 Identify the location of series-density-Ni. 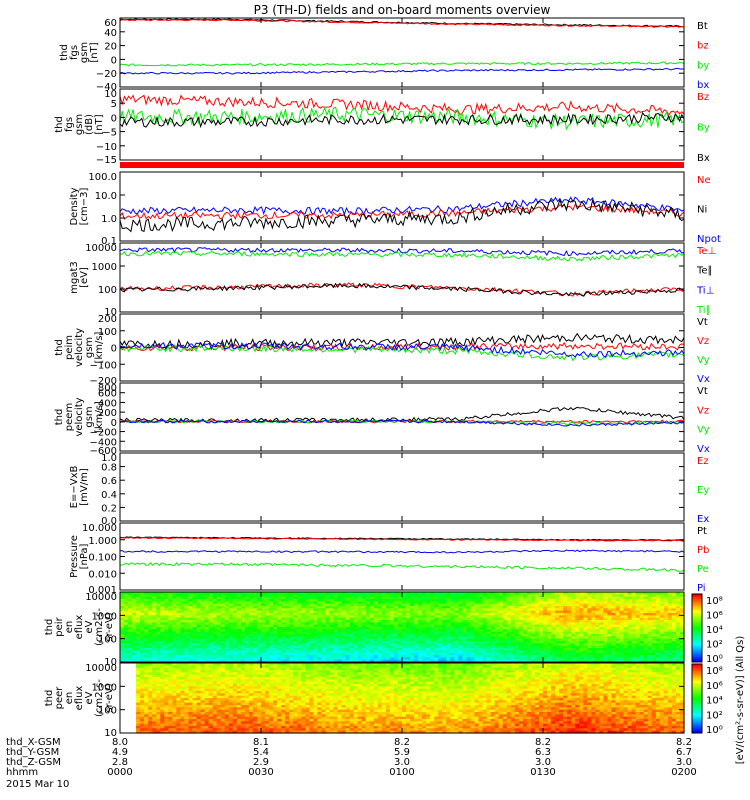
(402, 215).